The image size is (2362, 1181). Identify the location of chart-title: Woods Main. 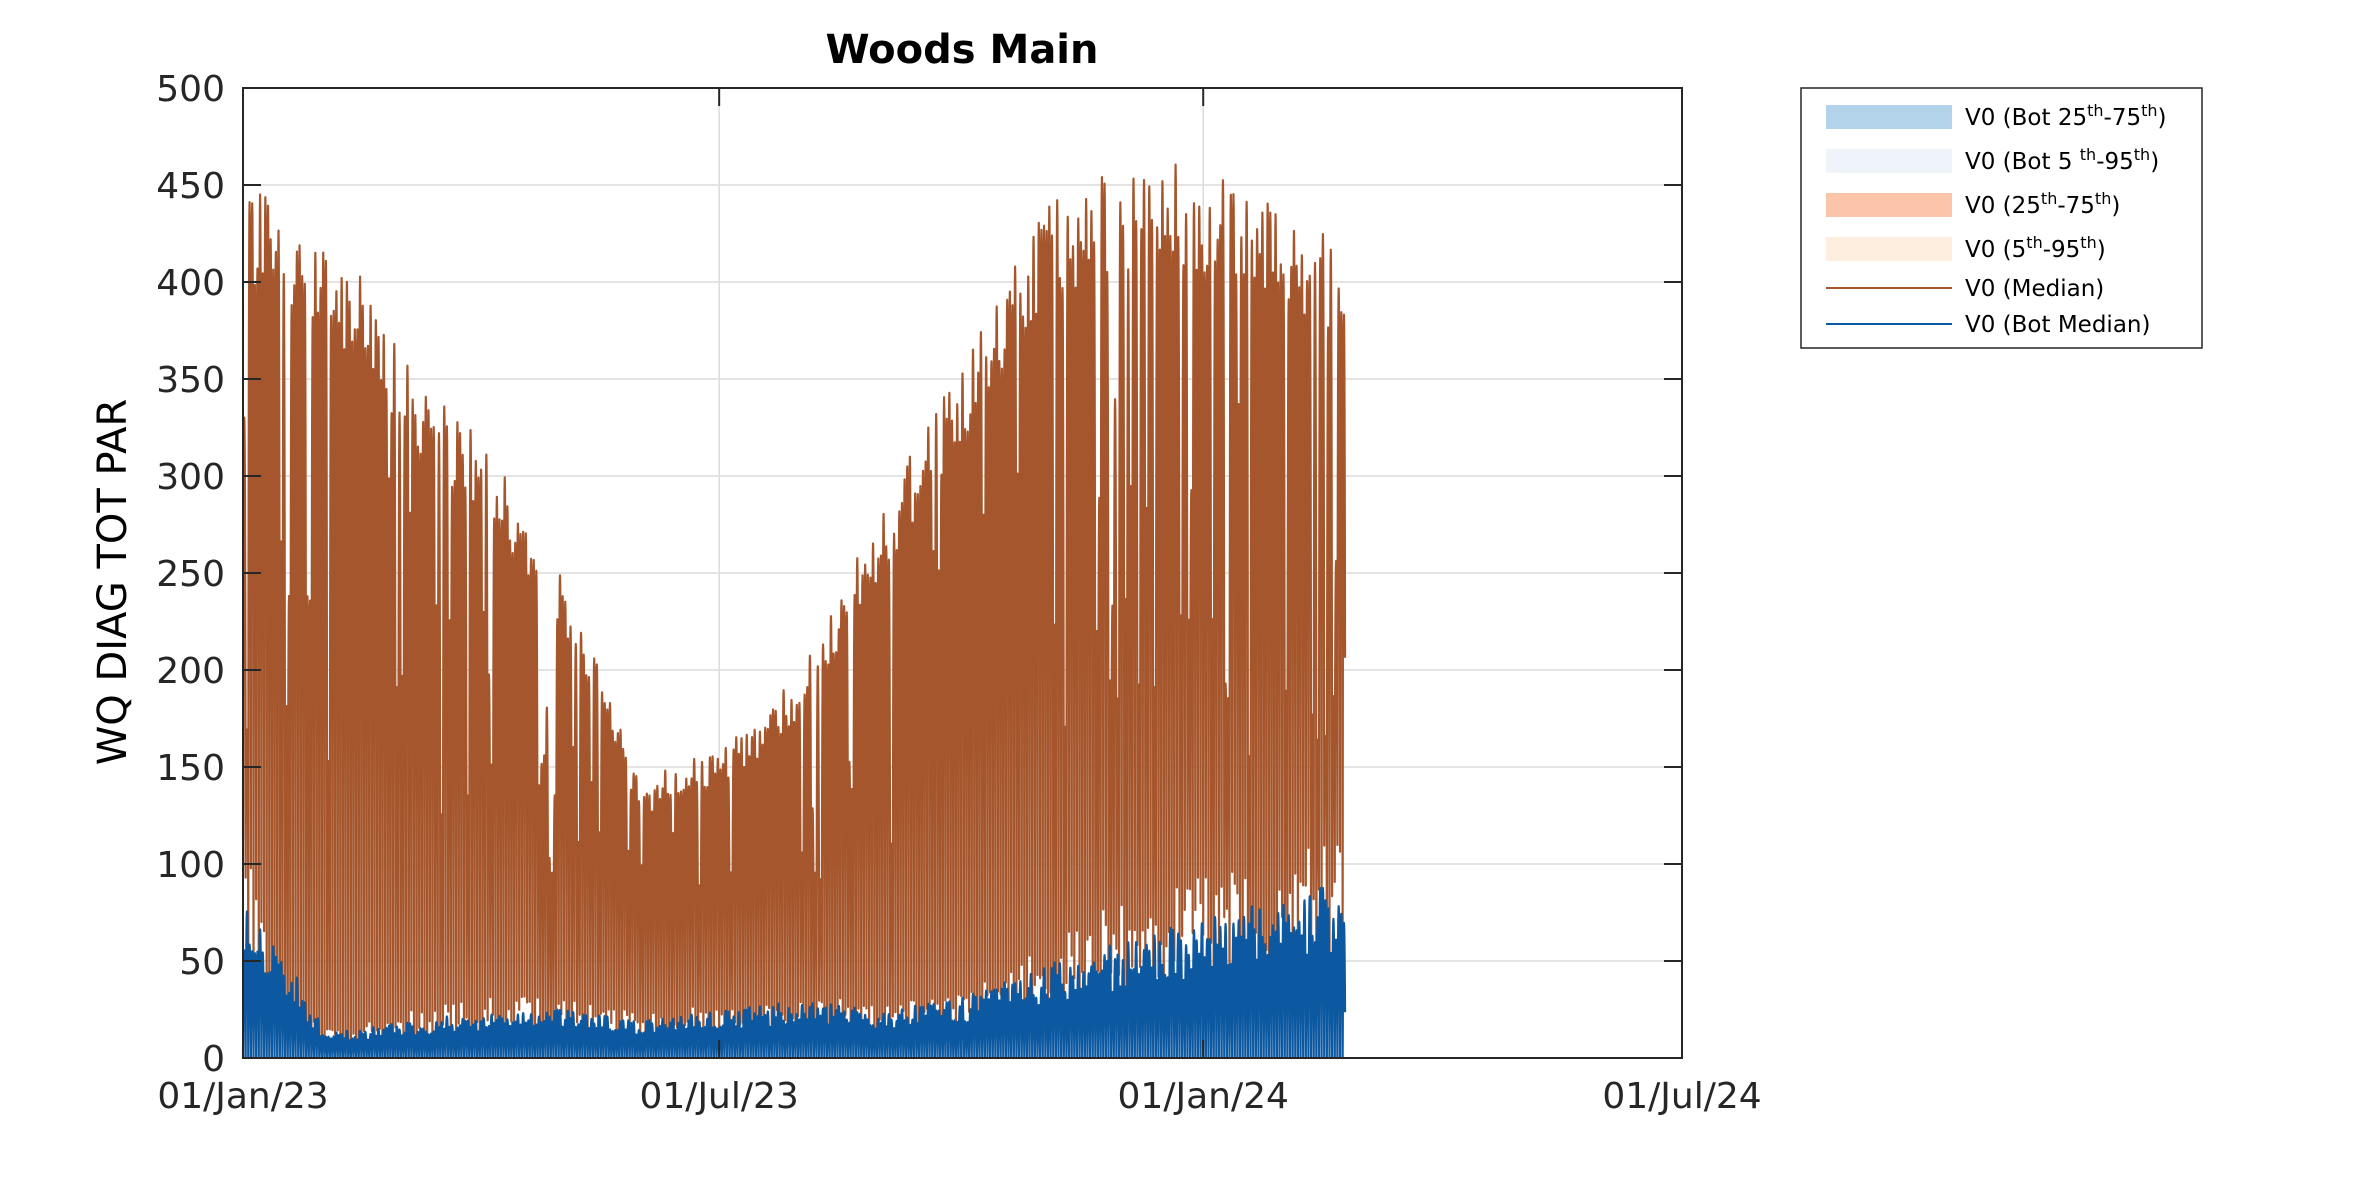
(961, 50).